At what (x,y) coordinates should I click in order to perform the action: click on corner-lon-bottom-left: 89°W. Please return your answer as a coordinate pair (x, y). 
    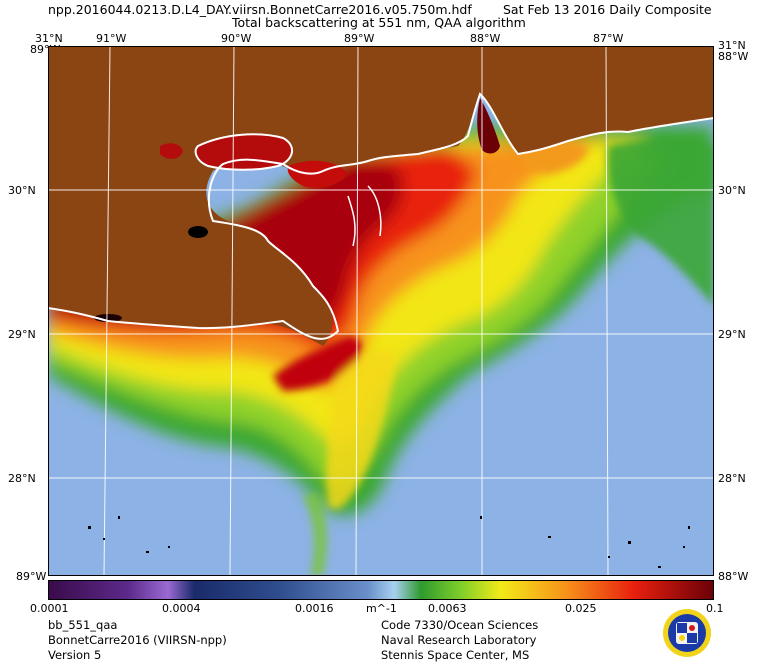
    Looking at the image, I should click on (31, 576).